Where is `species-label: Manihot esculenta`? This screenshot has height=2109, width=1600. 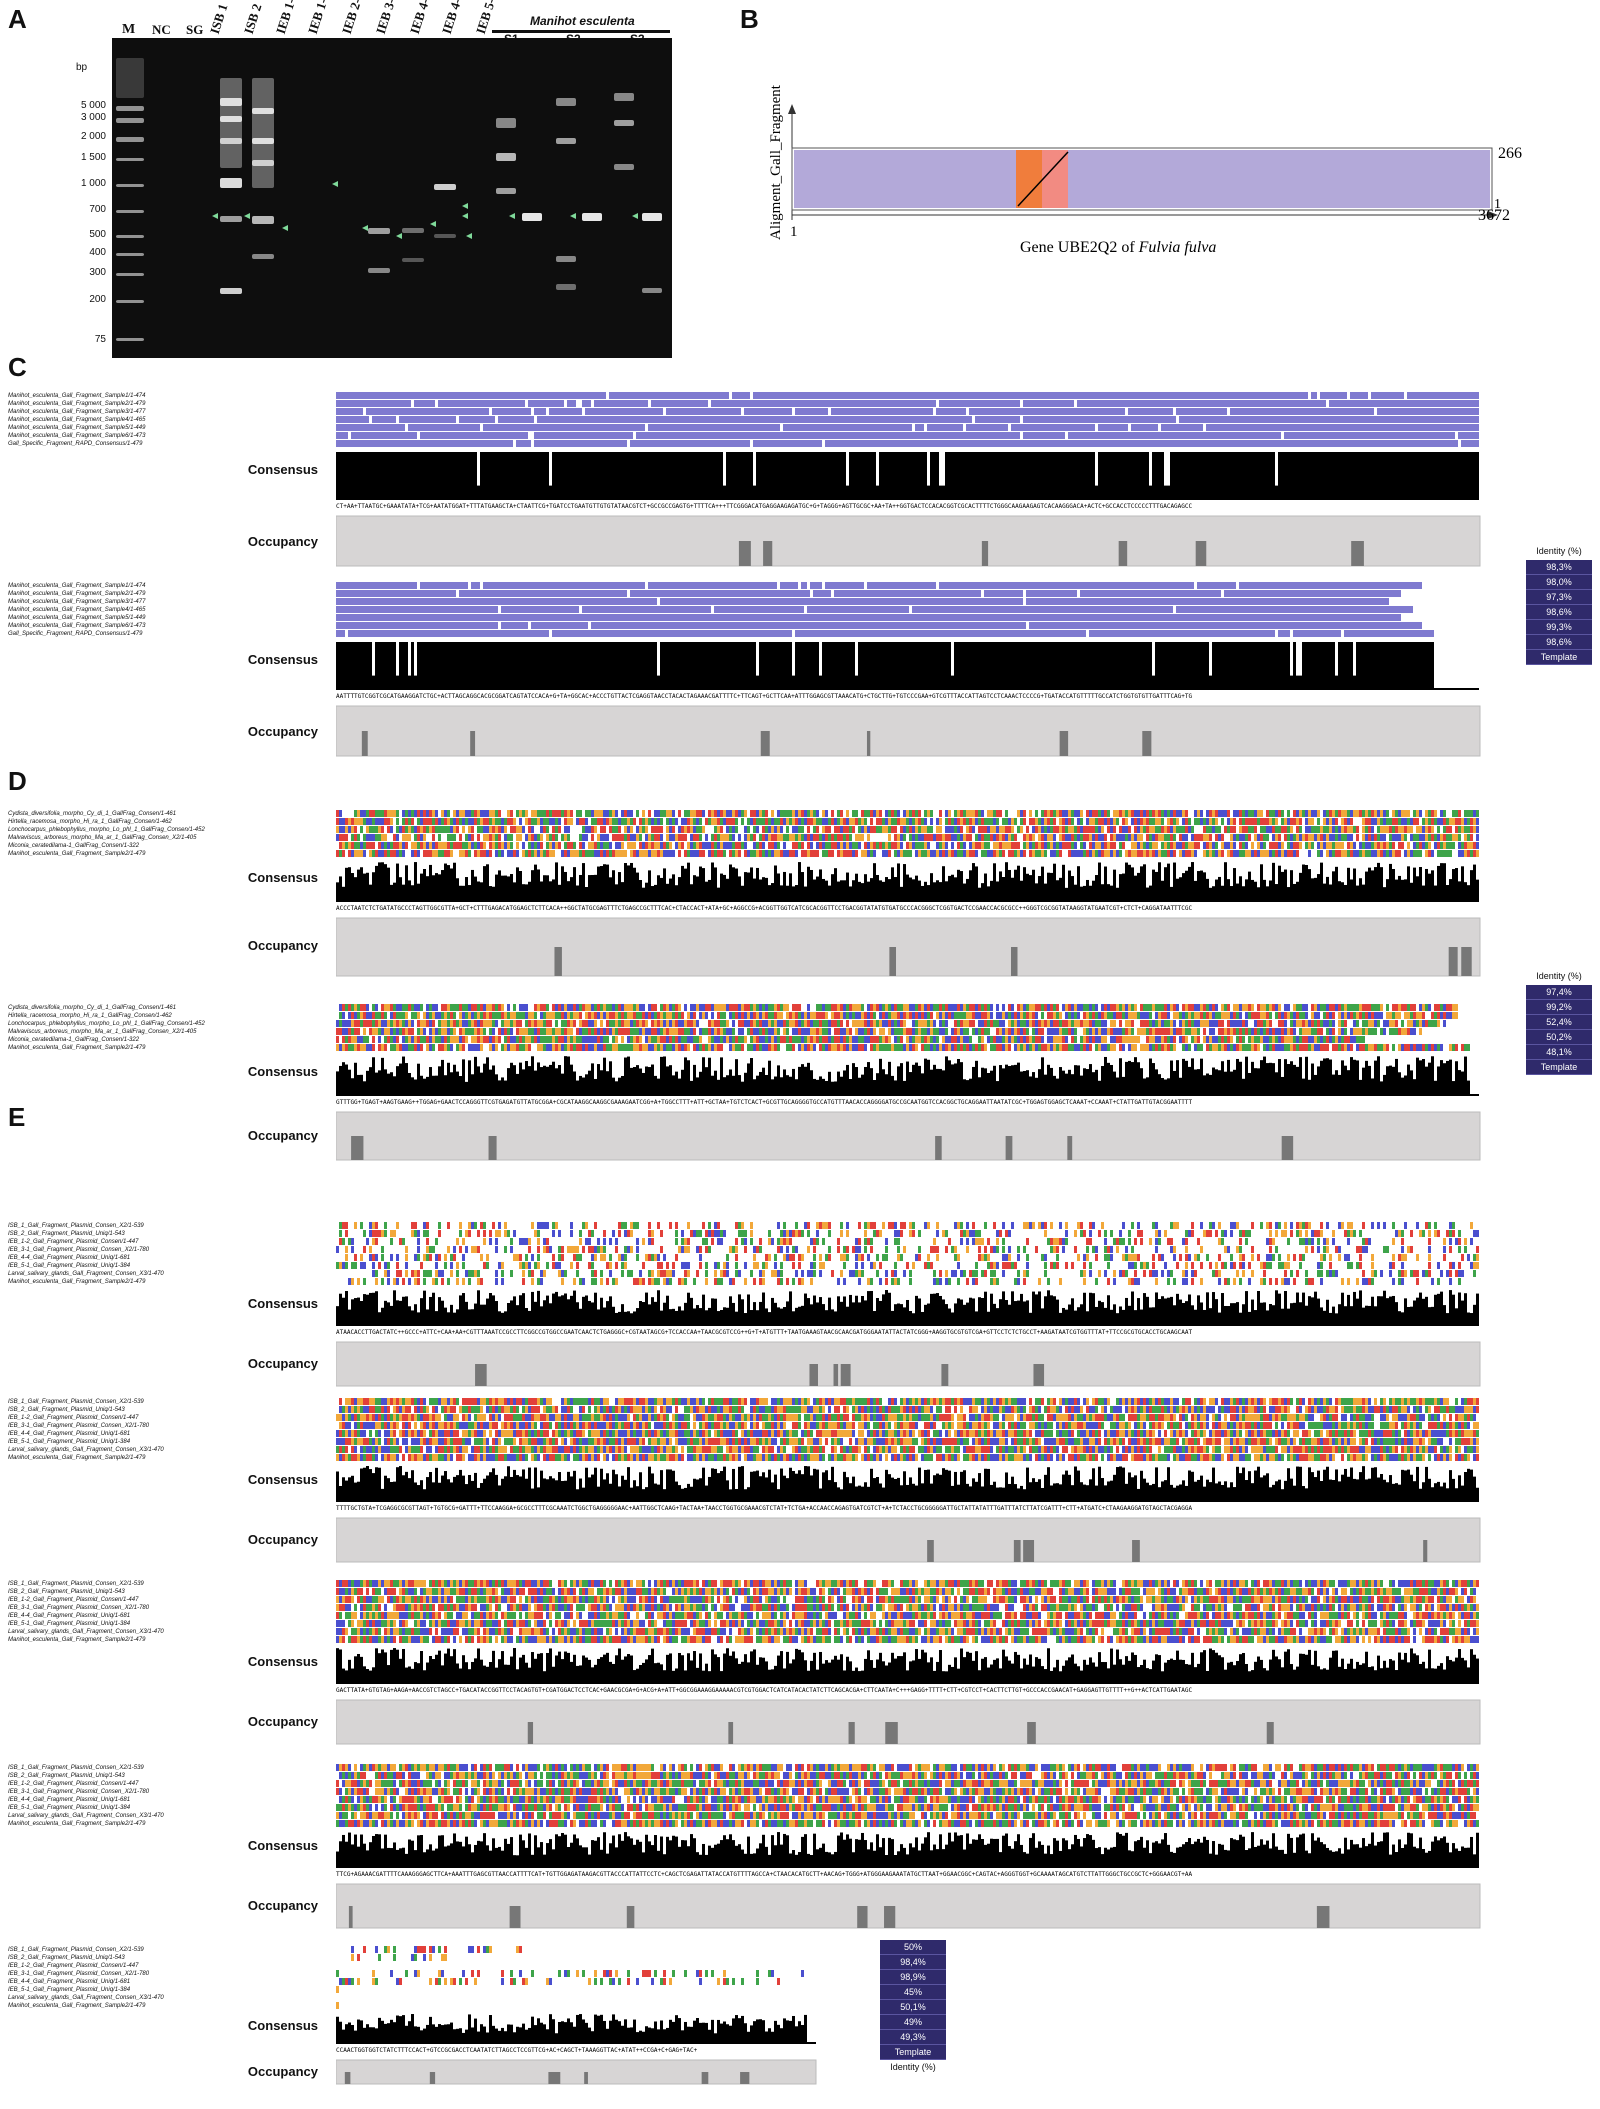 species-label: Manihot esculenta is located at coordinates (582, 21).